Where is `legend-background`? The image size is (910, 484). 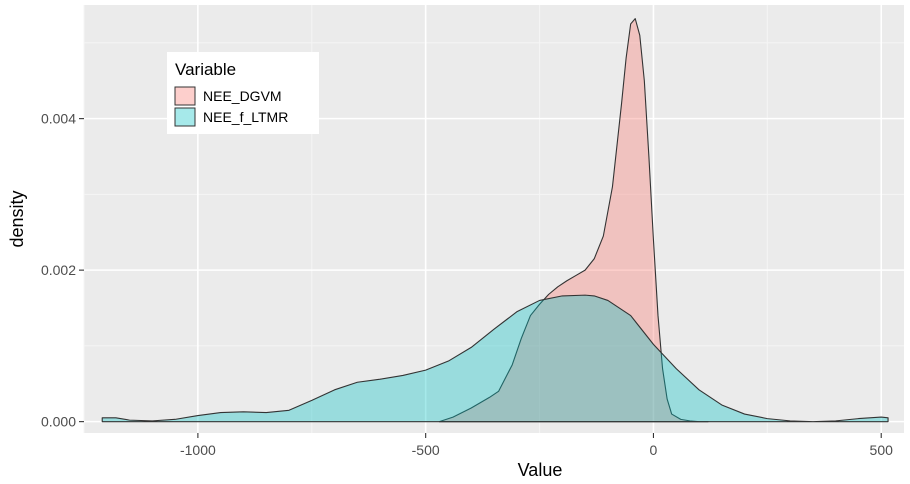 legend-background is located at coordinates (243, 93).